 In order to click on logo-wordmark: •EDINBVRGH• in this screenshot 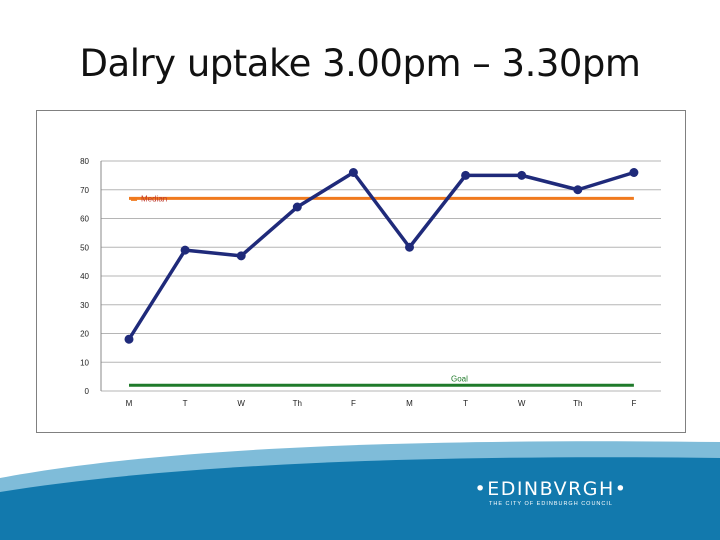, I will do `click(551, 489)`.